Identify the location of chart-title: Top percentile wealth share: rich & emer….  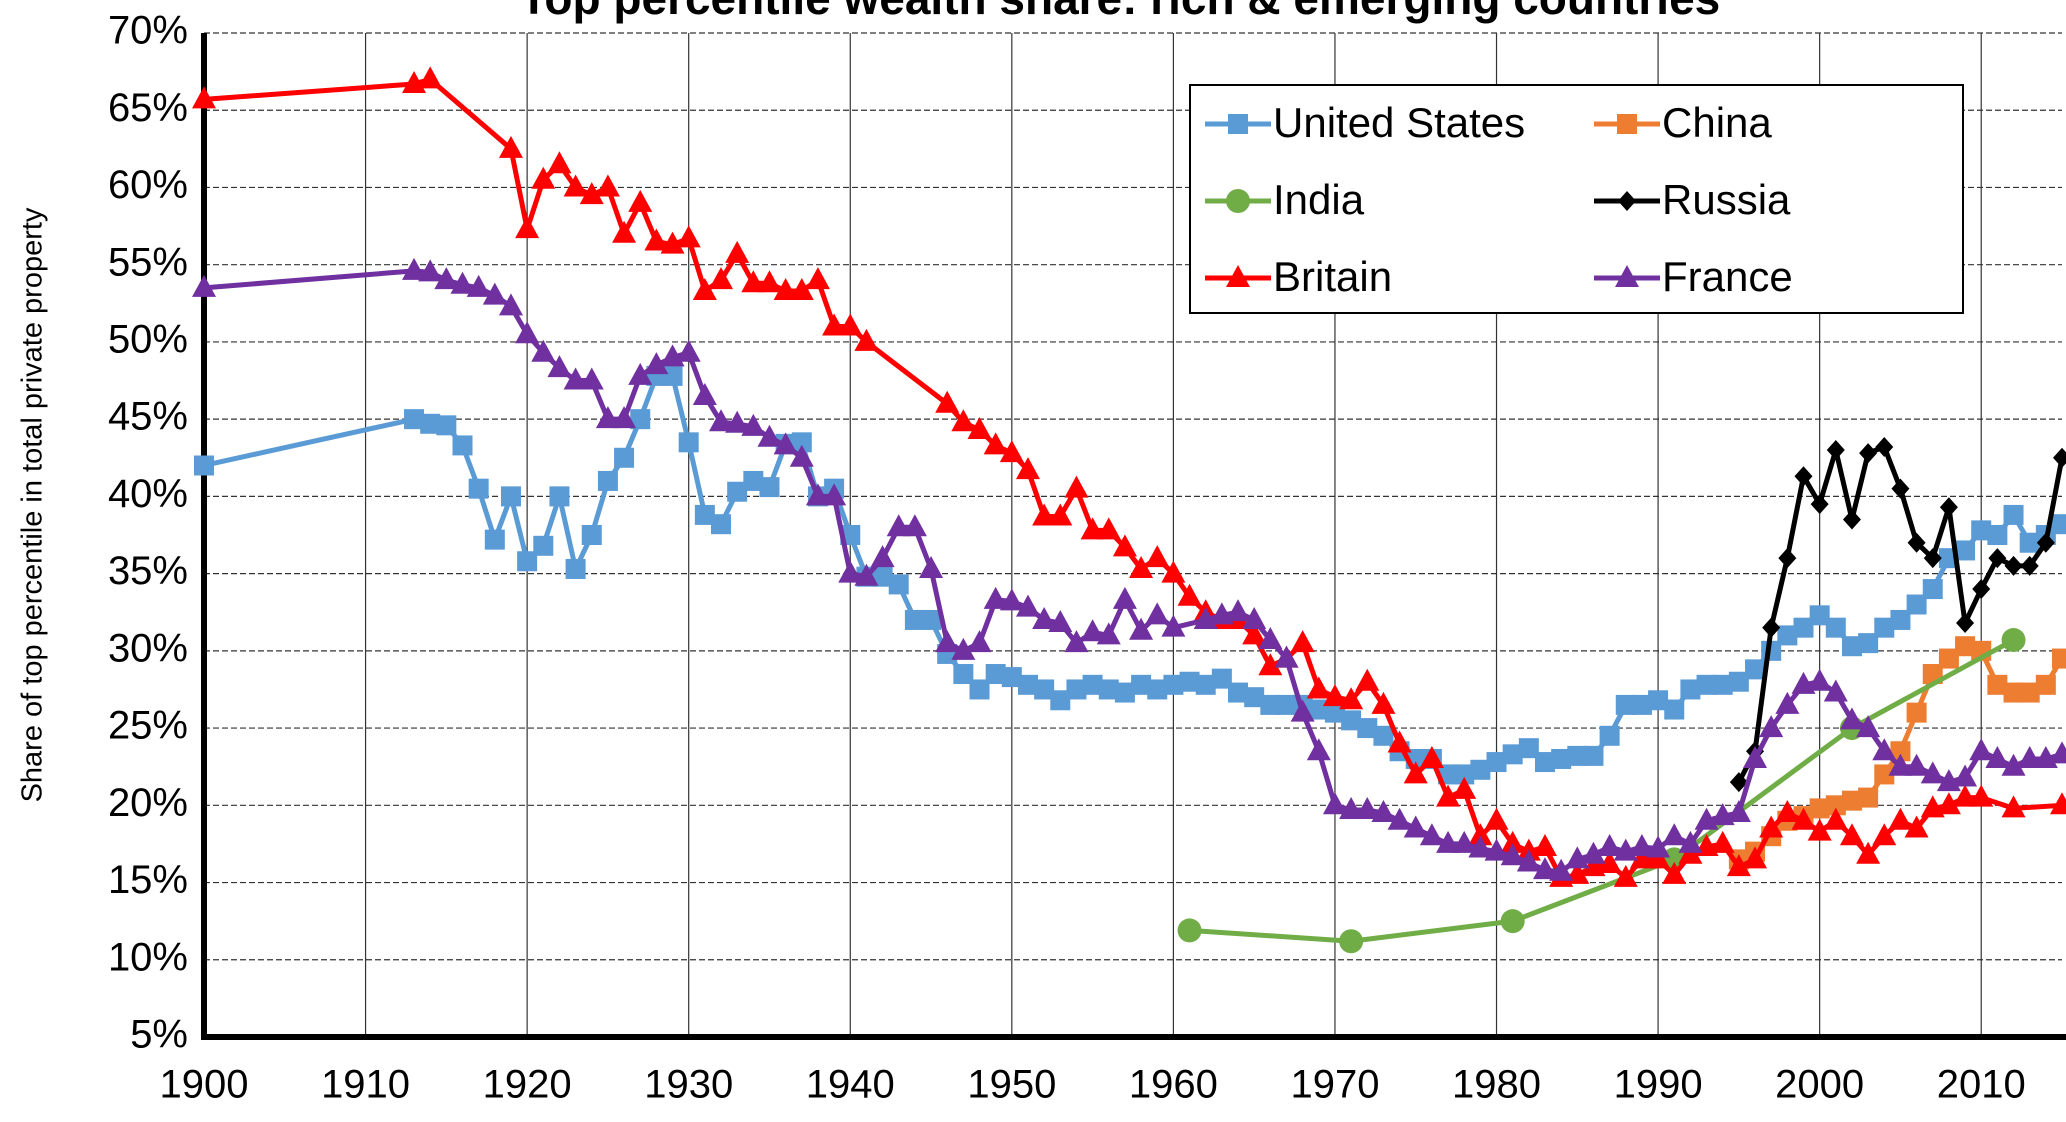
(1120, 12).